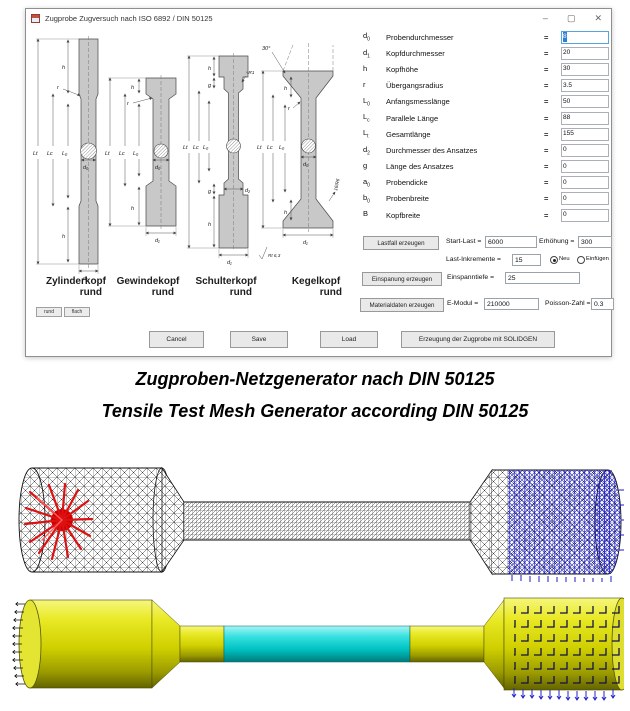  Describe the element at coordinates (274, 255) in the screenshot. I see `svg-text: Rt 6,3` at that location.